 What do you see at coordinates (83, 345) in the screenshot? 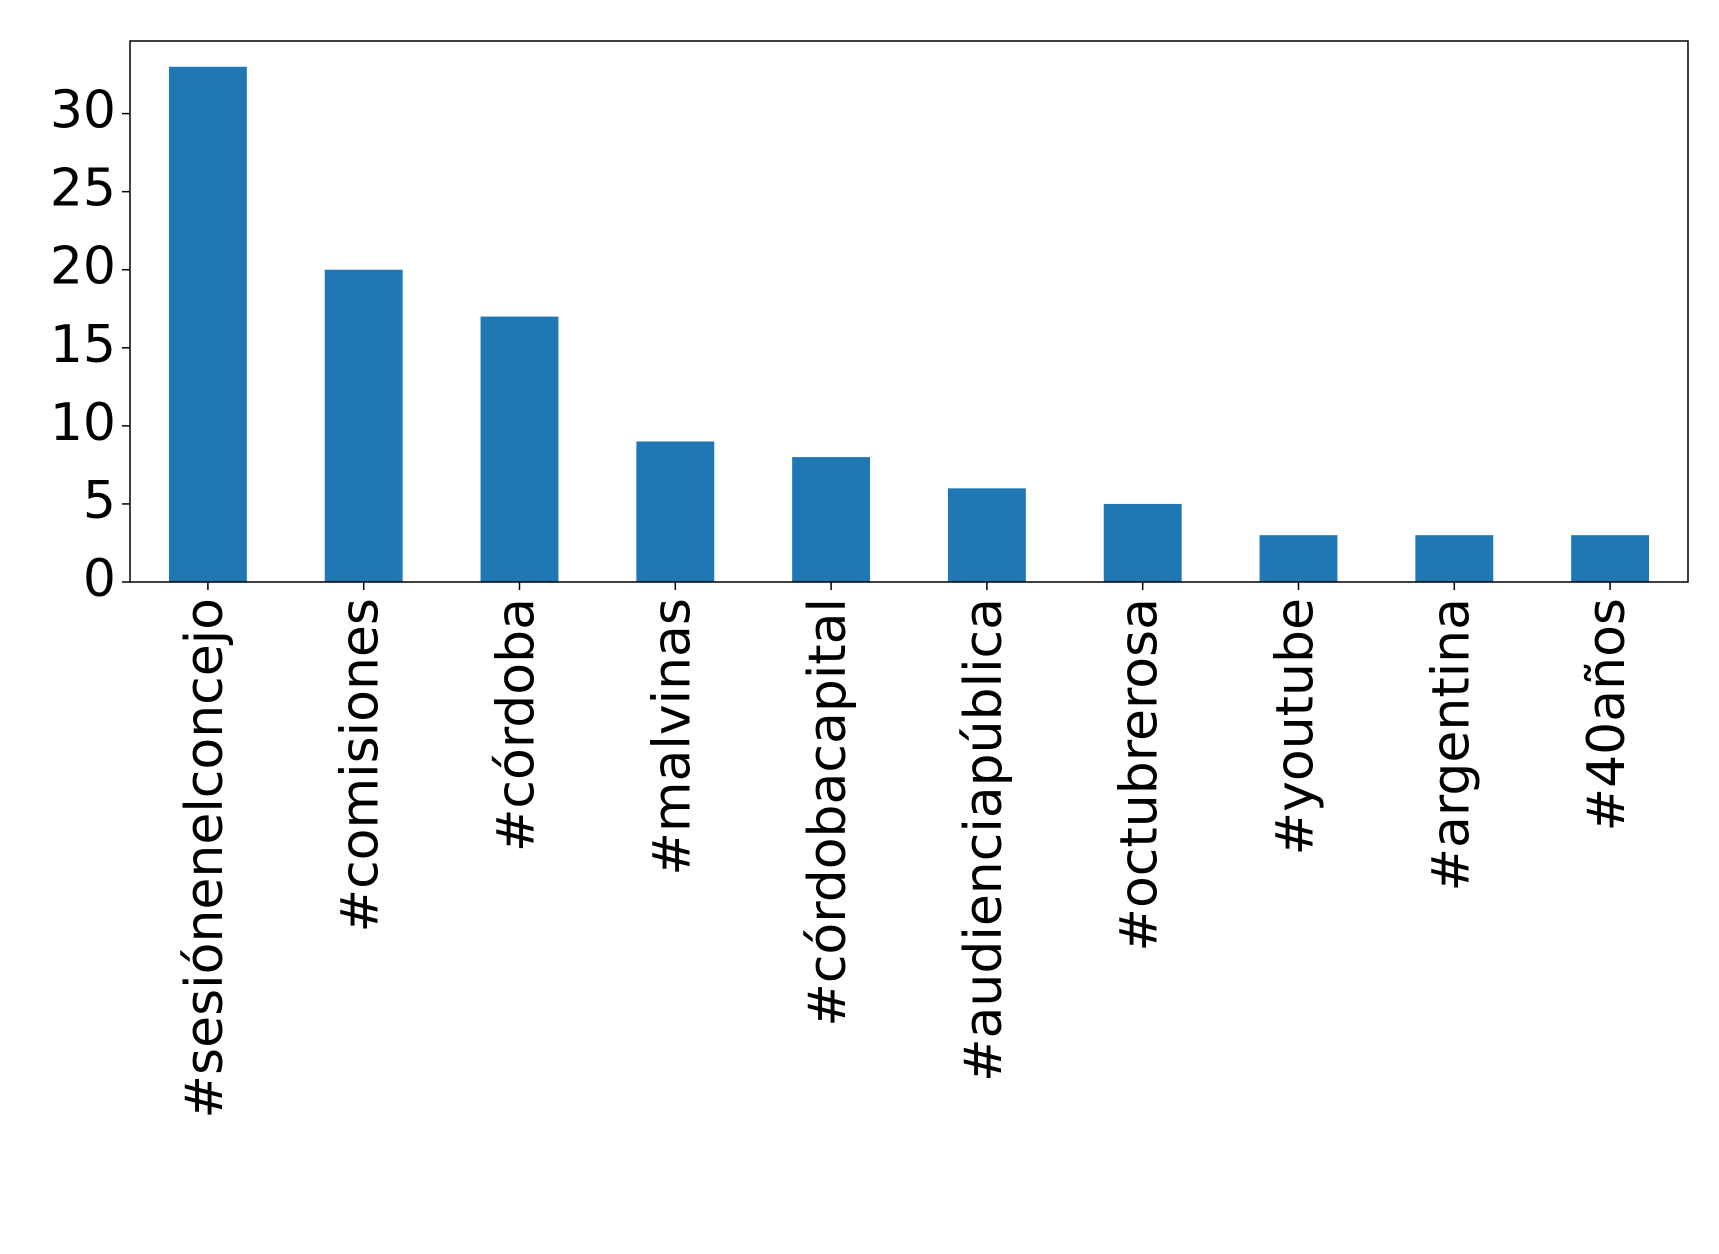
I see `y-tick-label: 15` at bounding box center [83, 345].